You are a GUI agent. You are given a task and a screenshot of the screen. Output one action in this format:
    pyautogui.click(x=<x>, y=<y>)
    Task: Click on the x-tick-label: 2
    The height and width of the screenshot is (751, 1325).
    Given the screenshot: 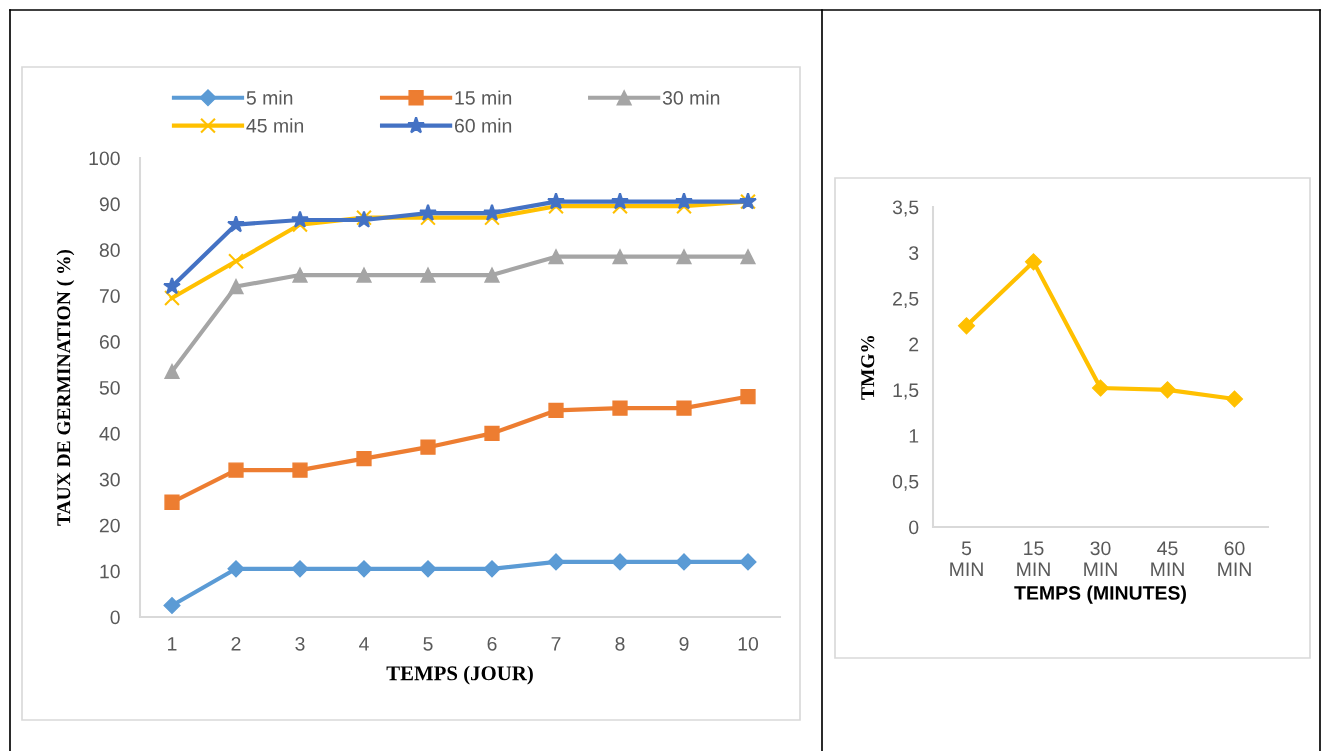 What is the action you would take?
    pyautogui.click(x=236, y=643)
    